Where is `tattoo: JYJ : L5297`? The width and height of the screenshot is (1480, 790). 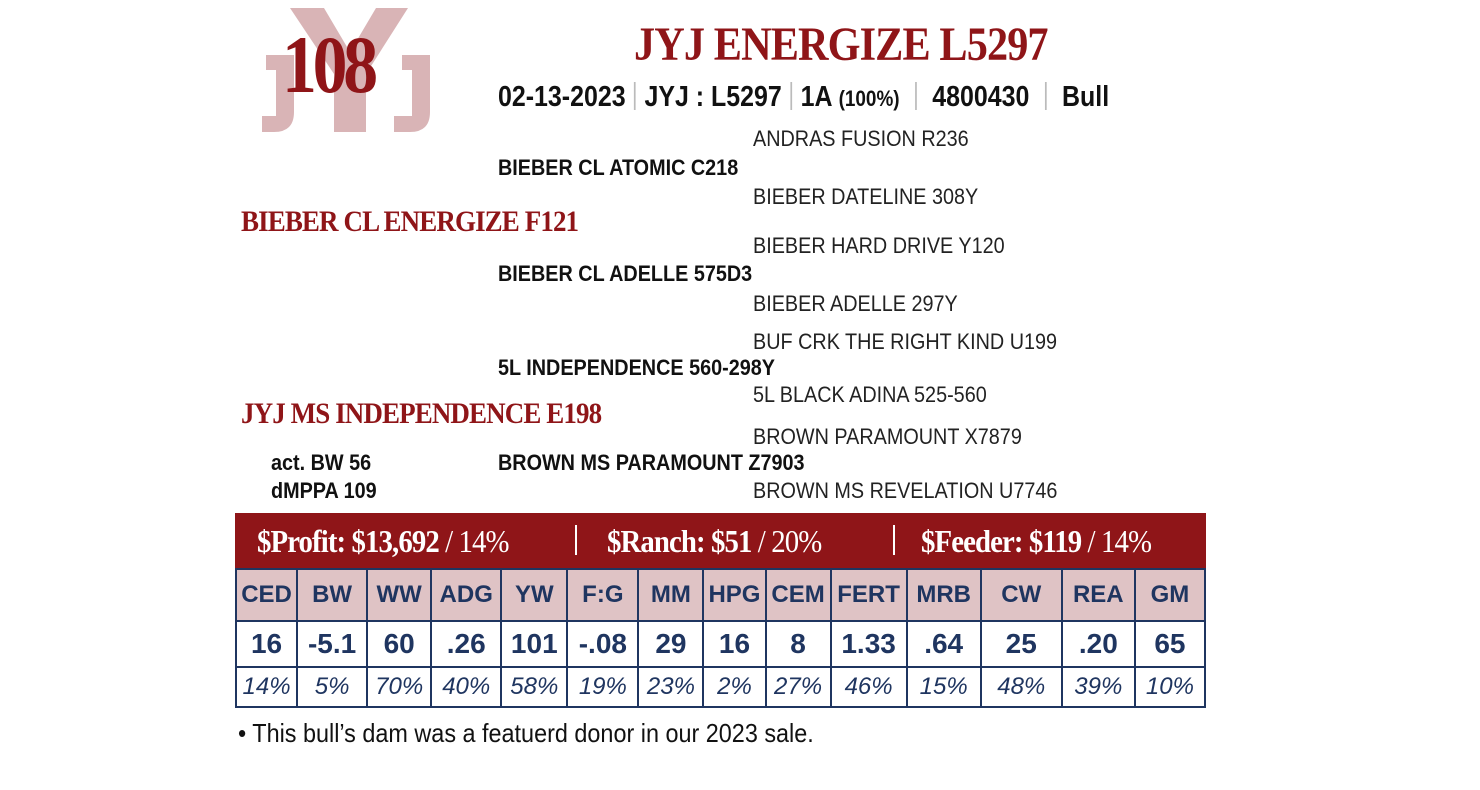 tattoo: JYJ : L5297 is located at coordinates (713, 97).